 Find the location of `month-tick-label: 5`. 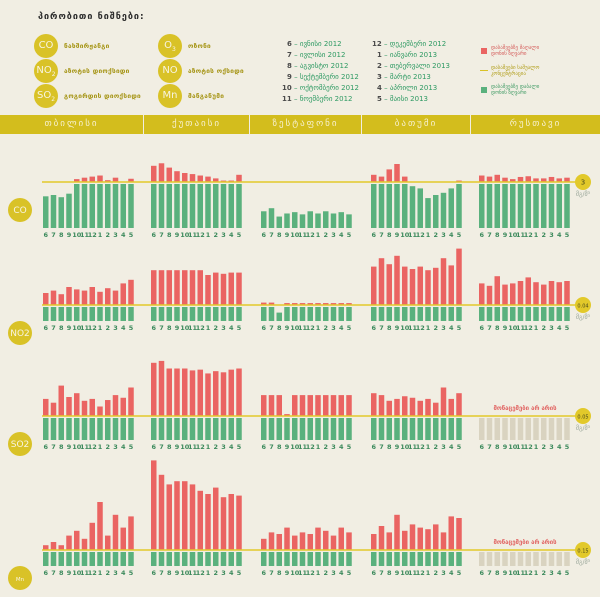

month-tick-label: 5 is located at coordinates (459, 235).